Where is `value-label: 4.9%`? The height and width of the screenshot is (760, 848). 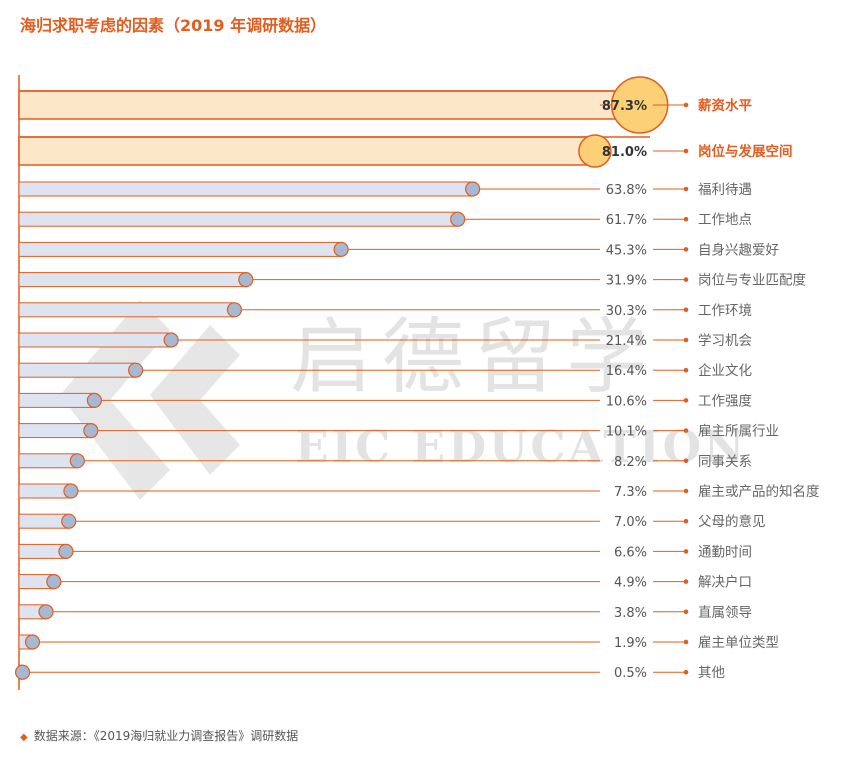 value-label: 4.9% is located at coordinates (630, 583).